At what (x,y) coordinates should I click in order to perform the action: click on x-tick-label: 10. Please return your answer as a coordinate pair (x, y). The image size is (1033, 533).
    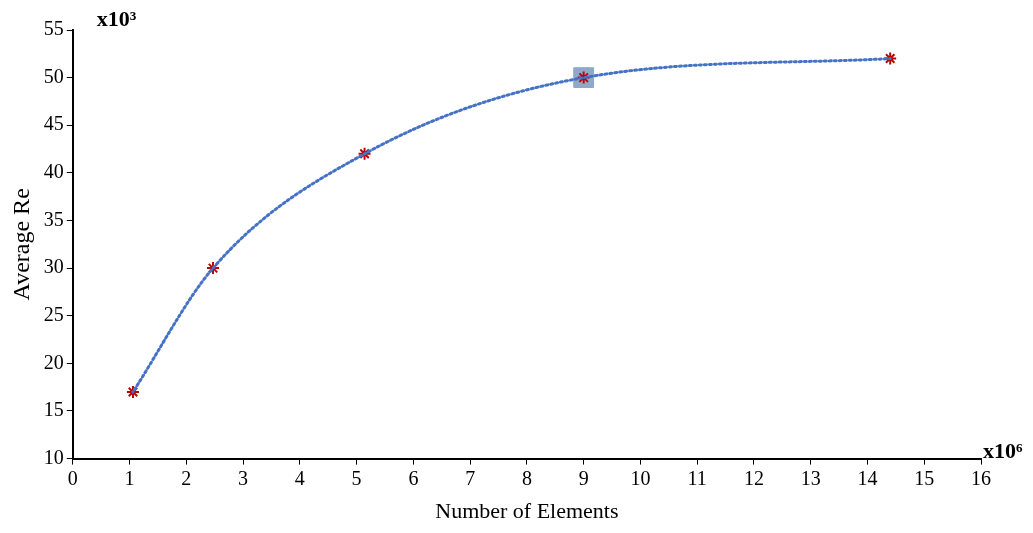
    Looking at the image, I should click on (640, 477).